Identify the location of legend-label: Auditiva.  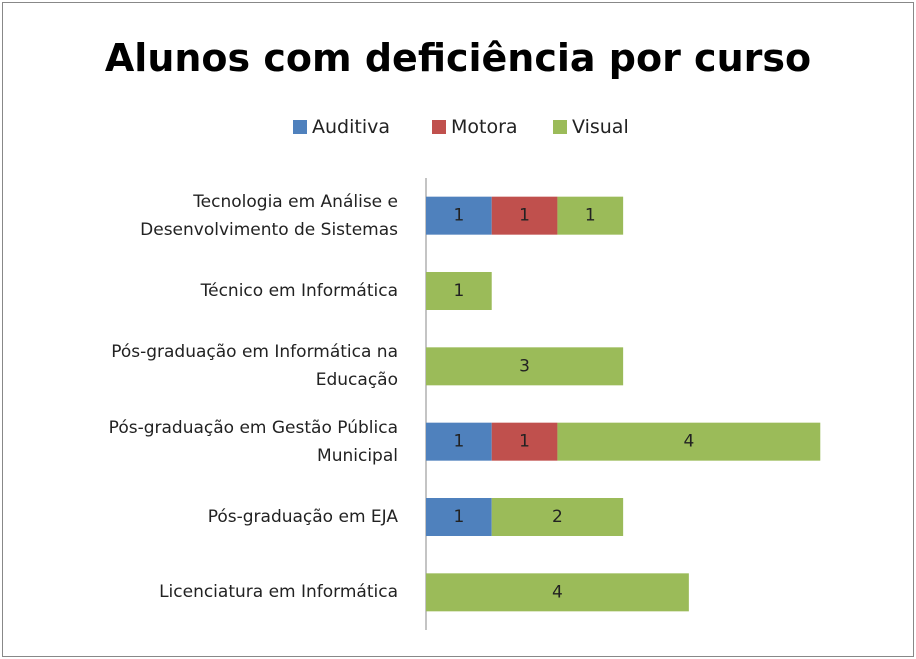
(351, 127).